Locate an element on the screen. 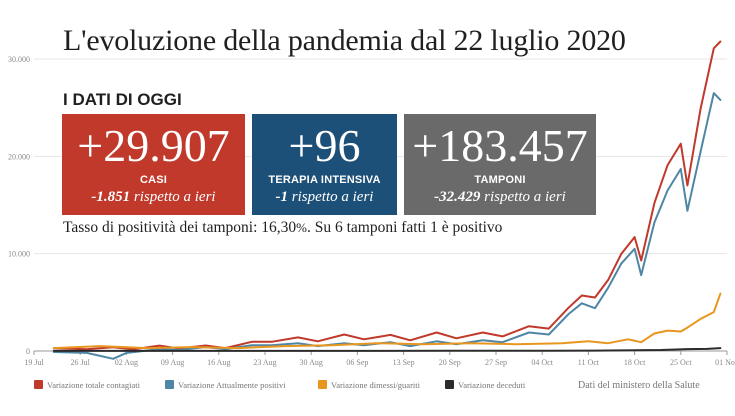  legend-item: Variazione Attualmente positivi is located at coordinates (225, 385).